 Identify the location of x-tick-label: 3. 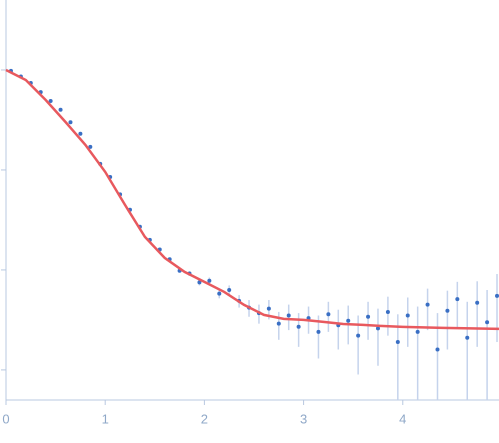
(303, 418).